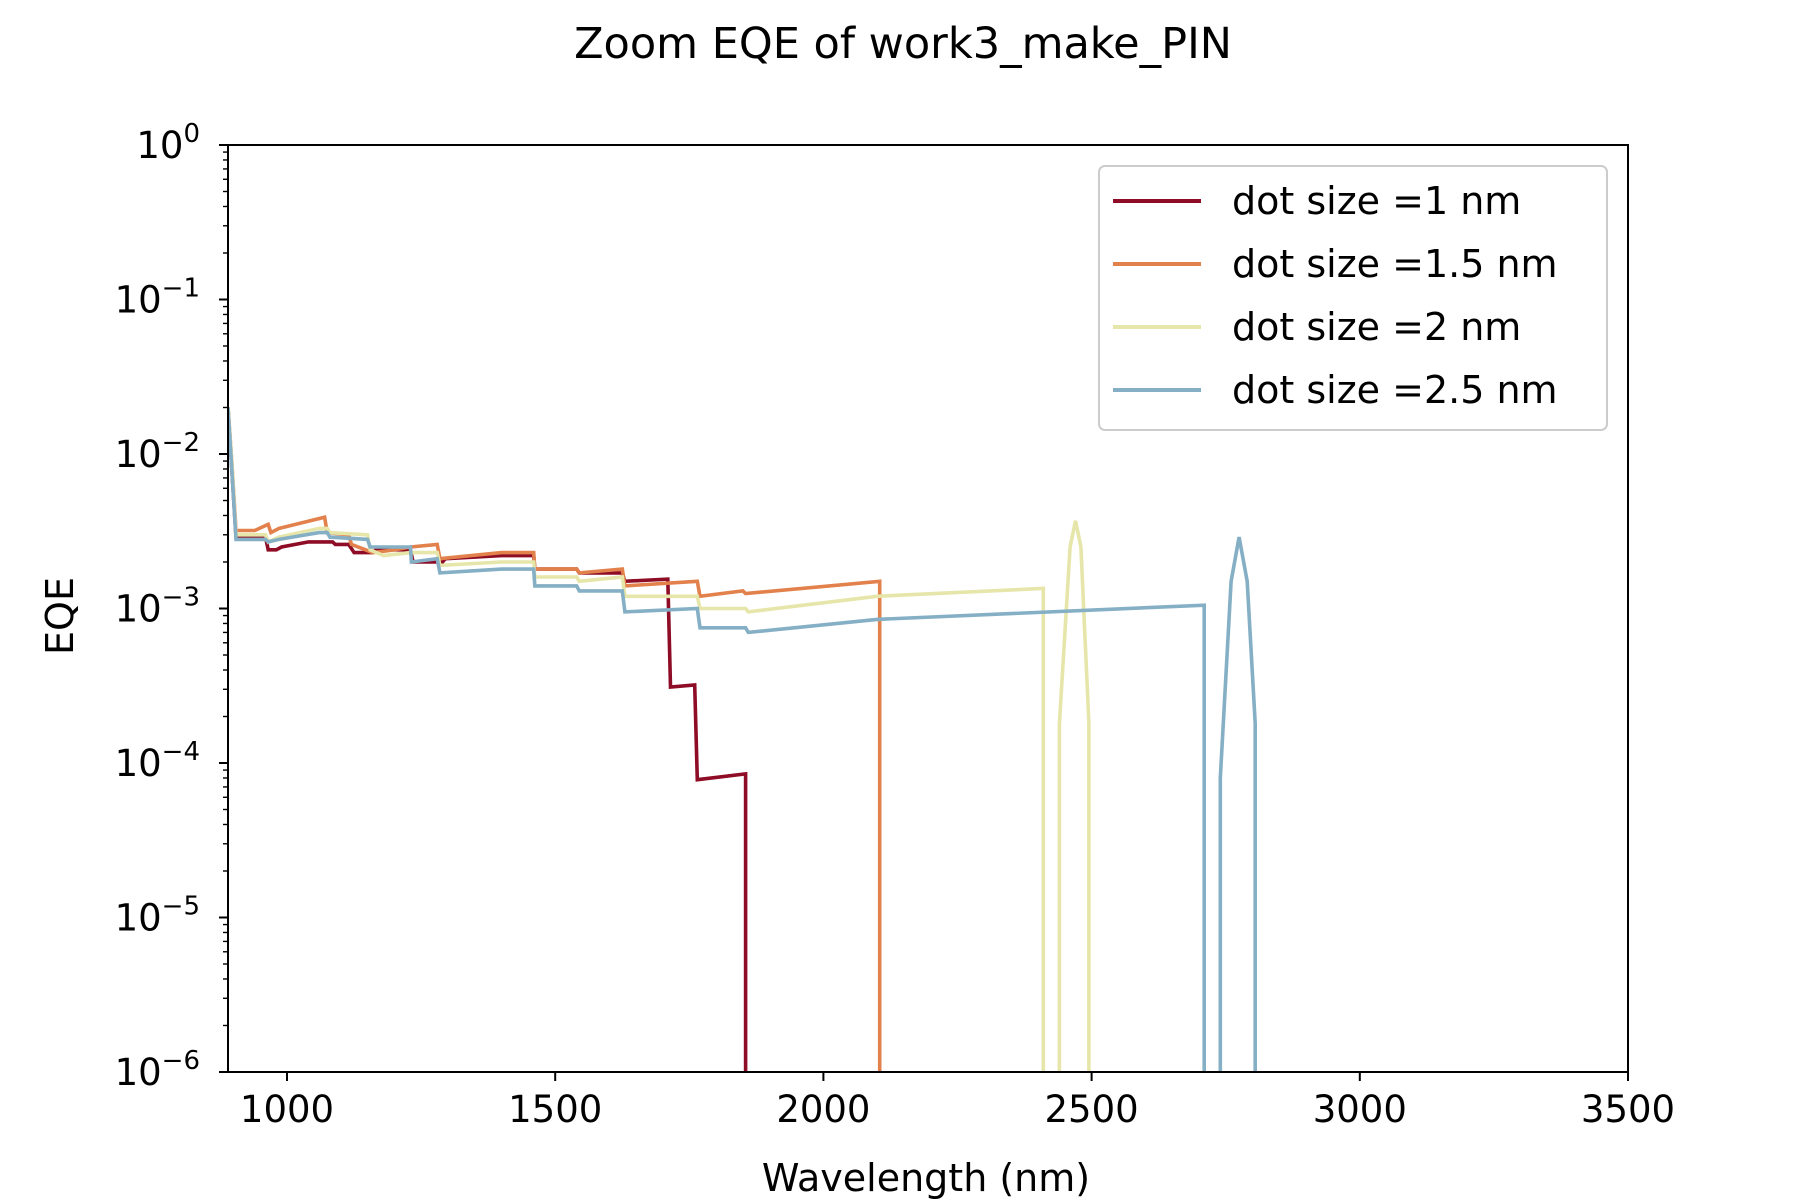 The image size is (1800, 1200). I want to click on y-tick-label: 10⁻¹, so click(157, 298).